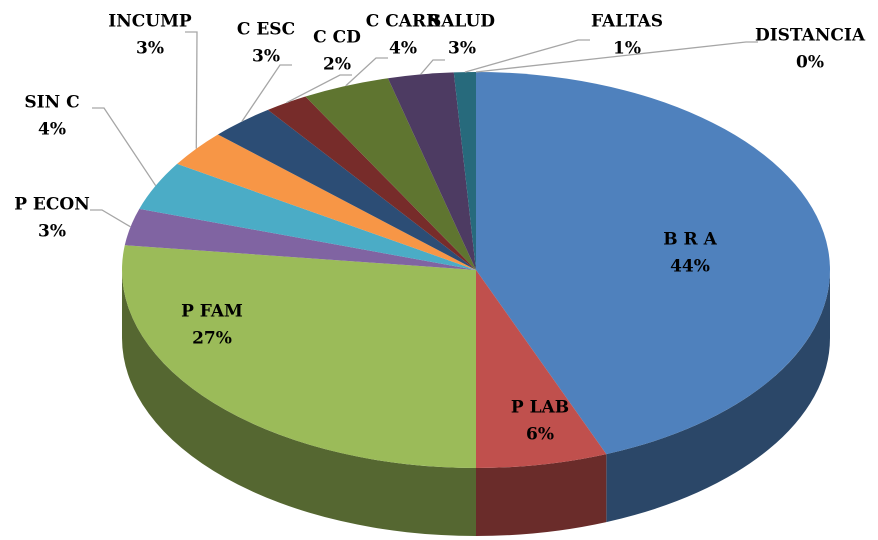 Image resolution: width=878 pixels, height=540 pixels. What do you see at coordinates (540, 435) in the screenshot?
I see `slice-value-label: 6%` at bounding box center [540, 435].